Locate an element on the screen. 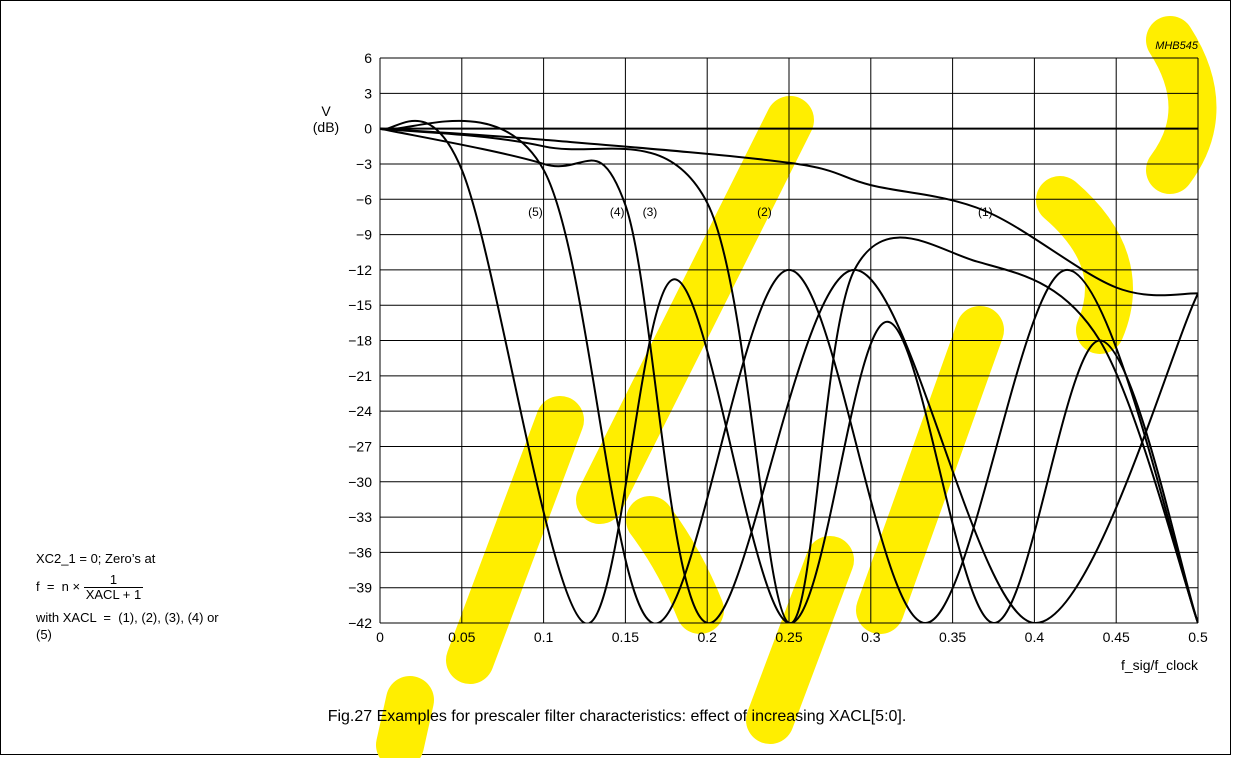  series-label-5: (5) is located at coordinates (535, 212).